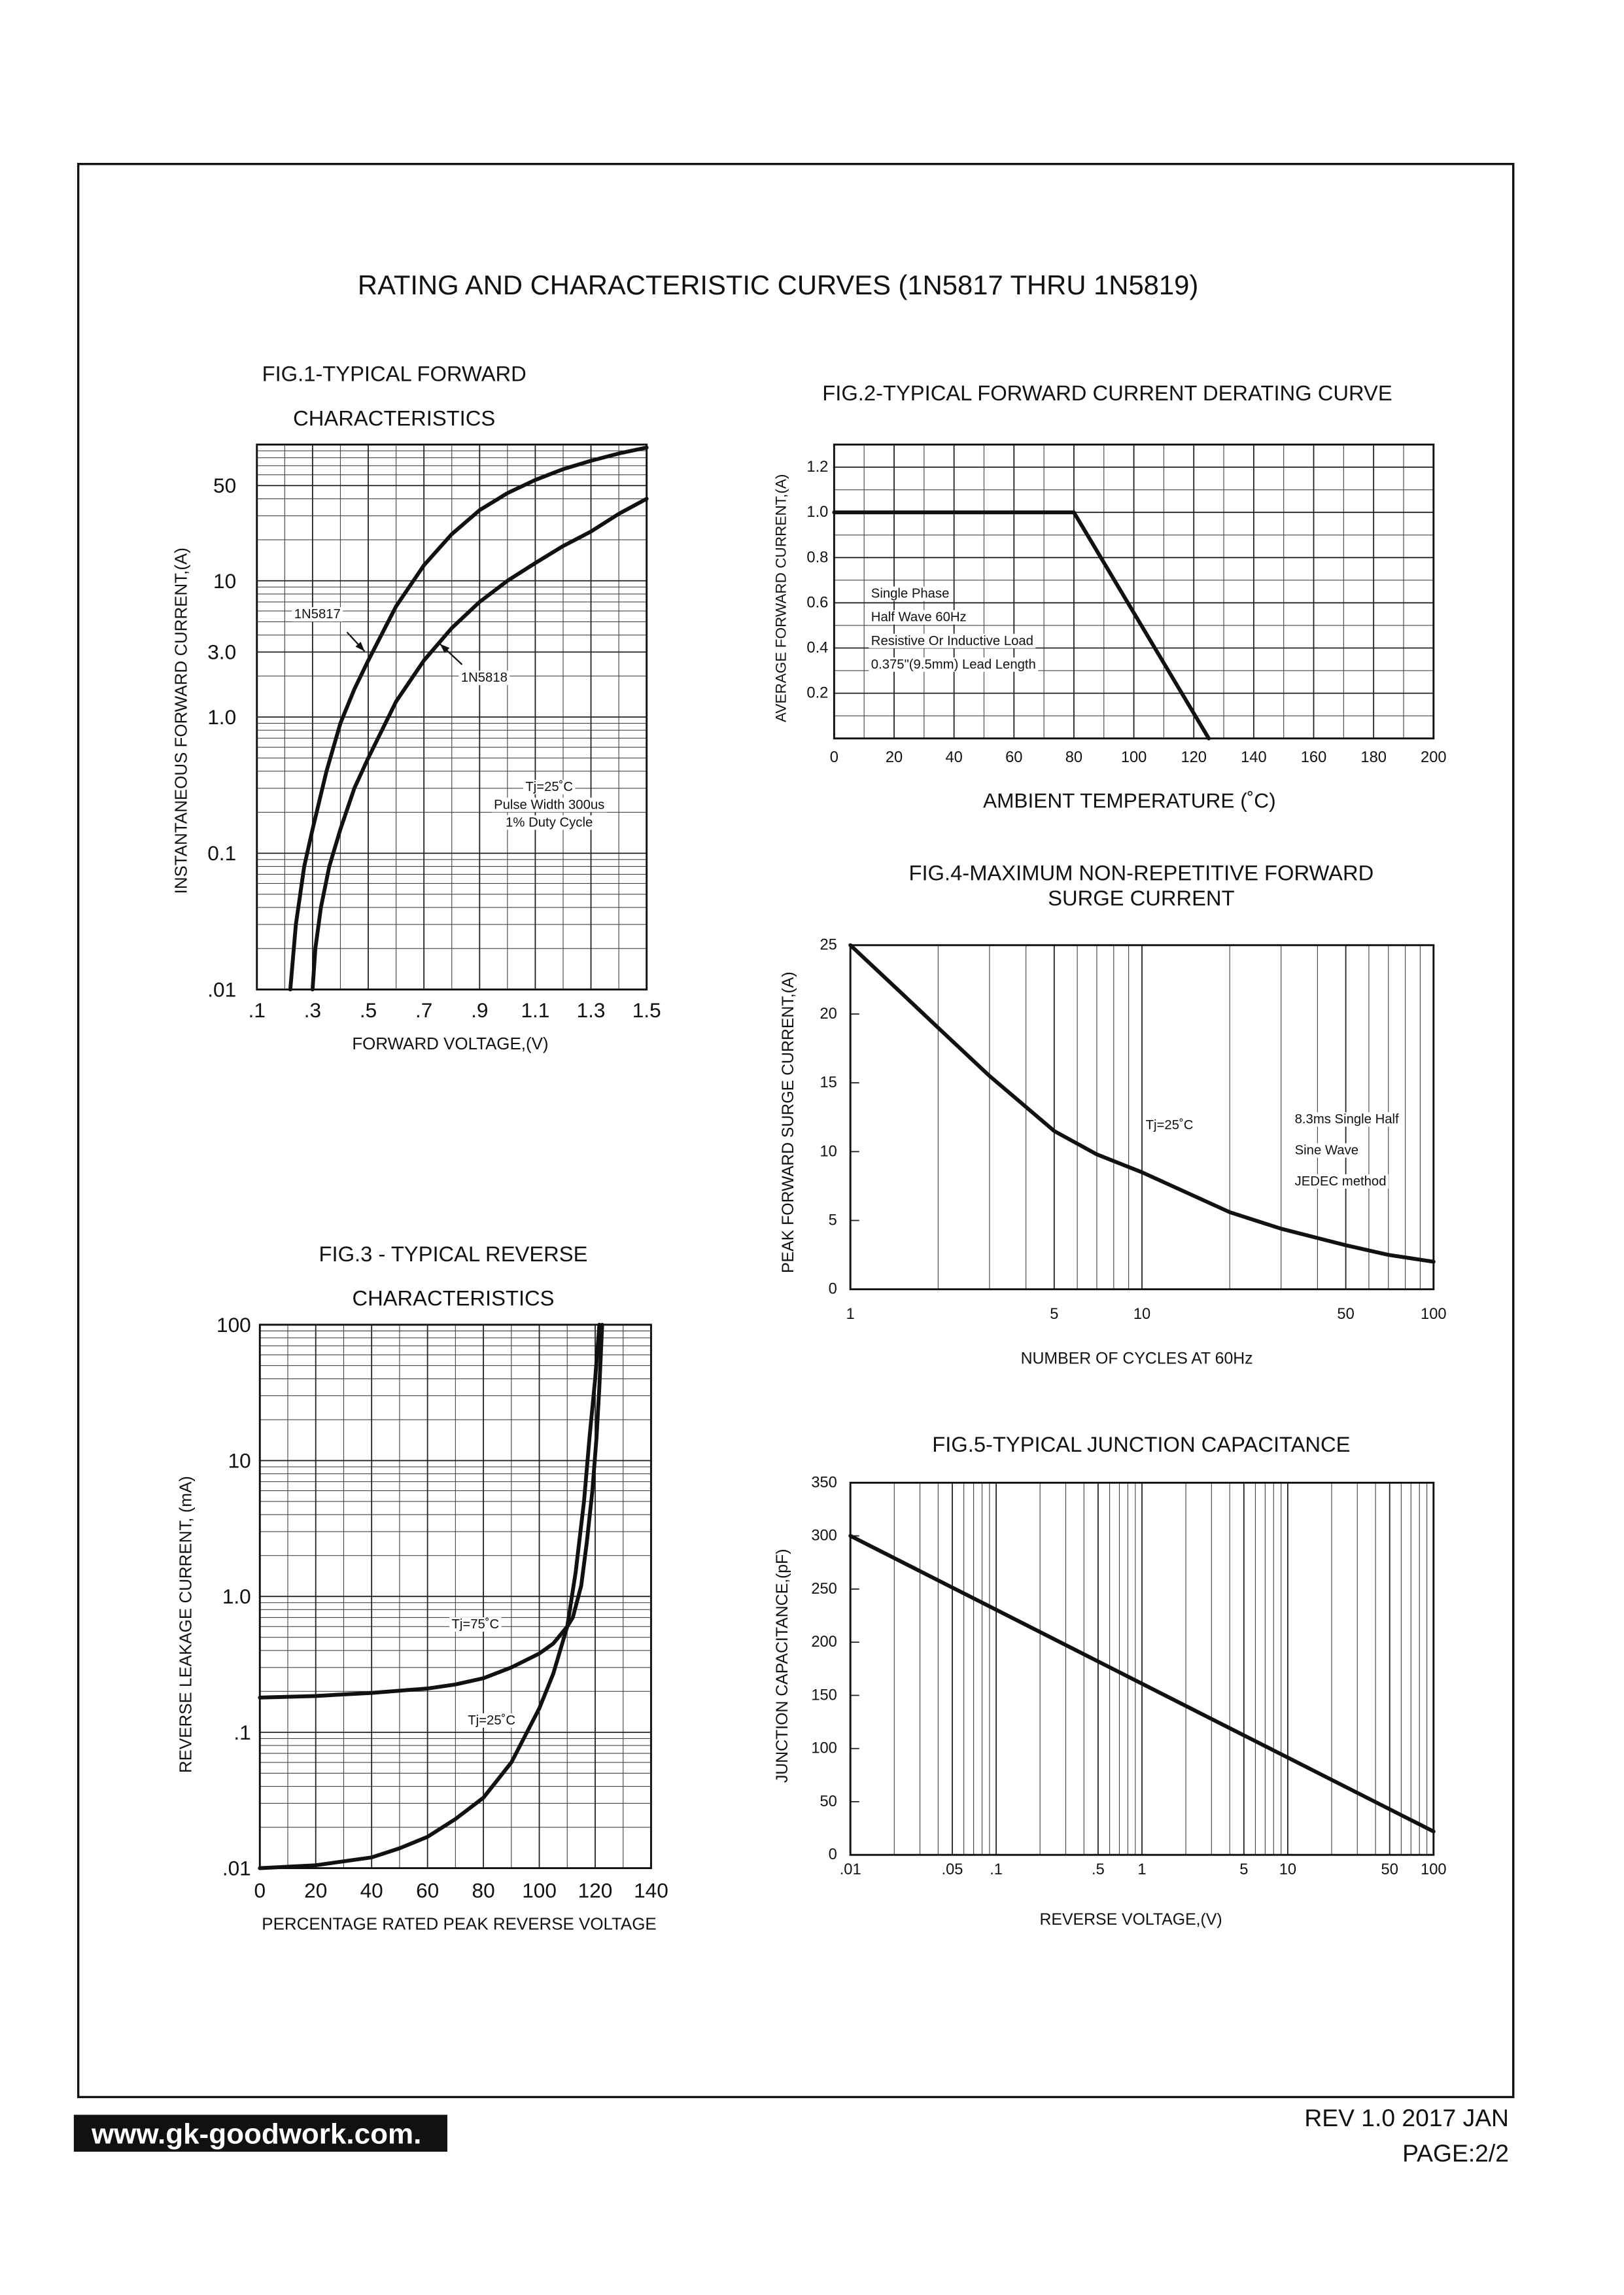 This screenshot has height=2295, width=1624. What do you see at coordinates (394, 374) in the screenshot?
I see `figure-title: FIG.1-TYPICAL FORWARD` at bounding box center [394, 374].